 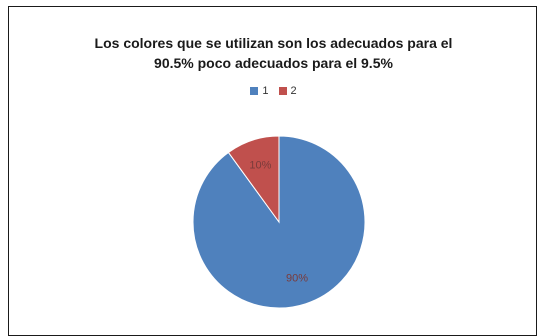 I want to click on data-label-2: 10%, so click(x=260, y=166).